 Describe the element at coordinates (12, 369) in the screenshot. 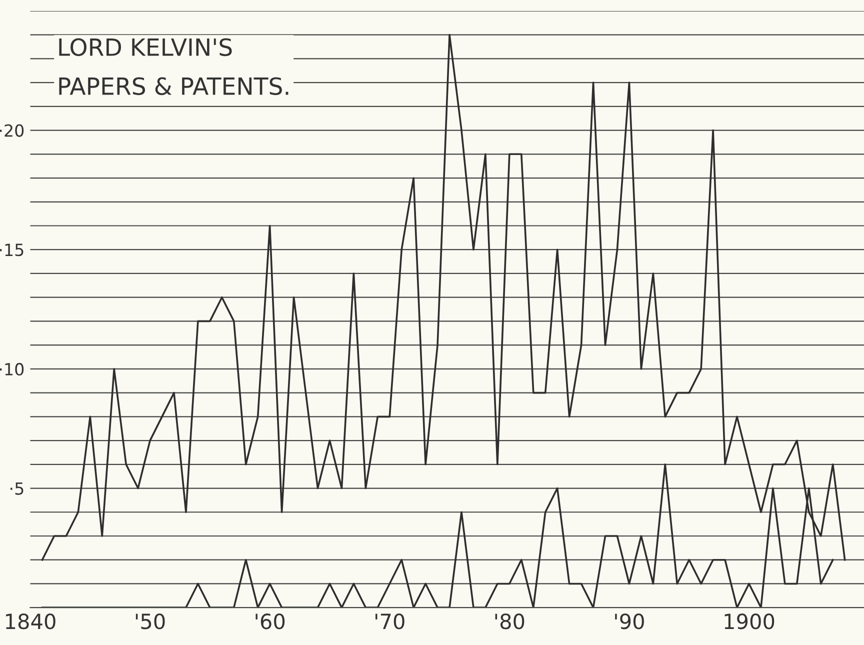

I see `y-tick-label: ·10` at that location.